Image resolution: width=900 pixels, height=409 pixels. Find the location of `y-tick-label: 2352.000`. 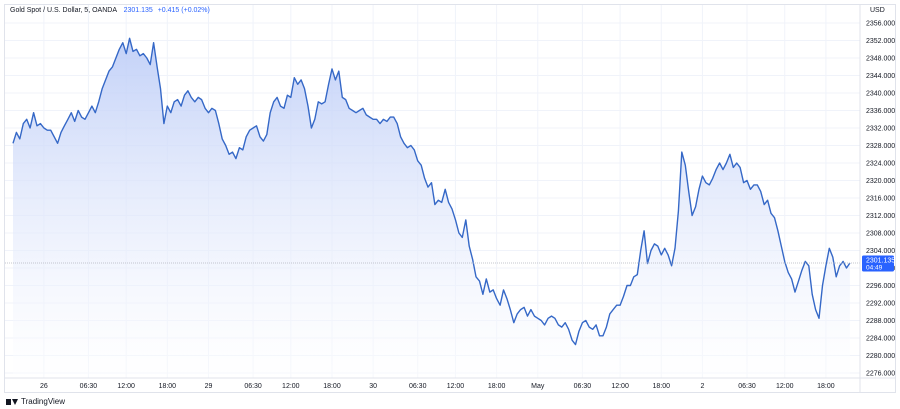

y-tick-label: 2352.000 is located at coordinates (880, 41).